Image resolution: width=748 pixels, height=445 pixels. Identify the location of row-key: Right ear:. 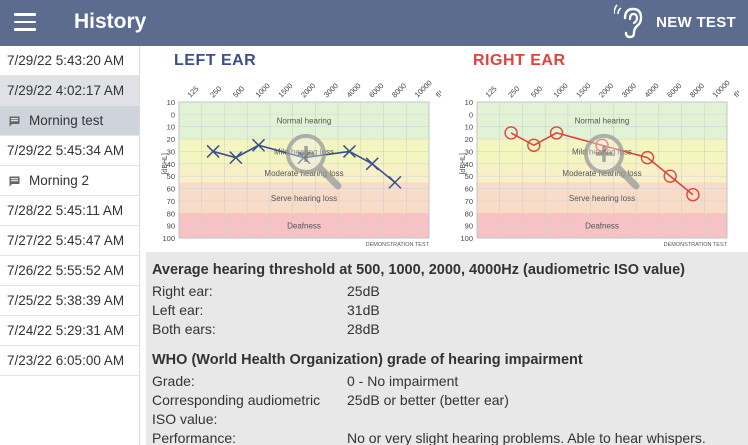
(182, 291).